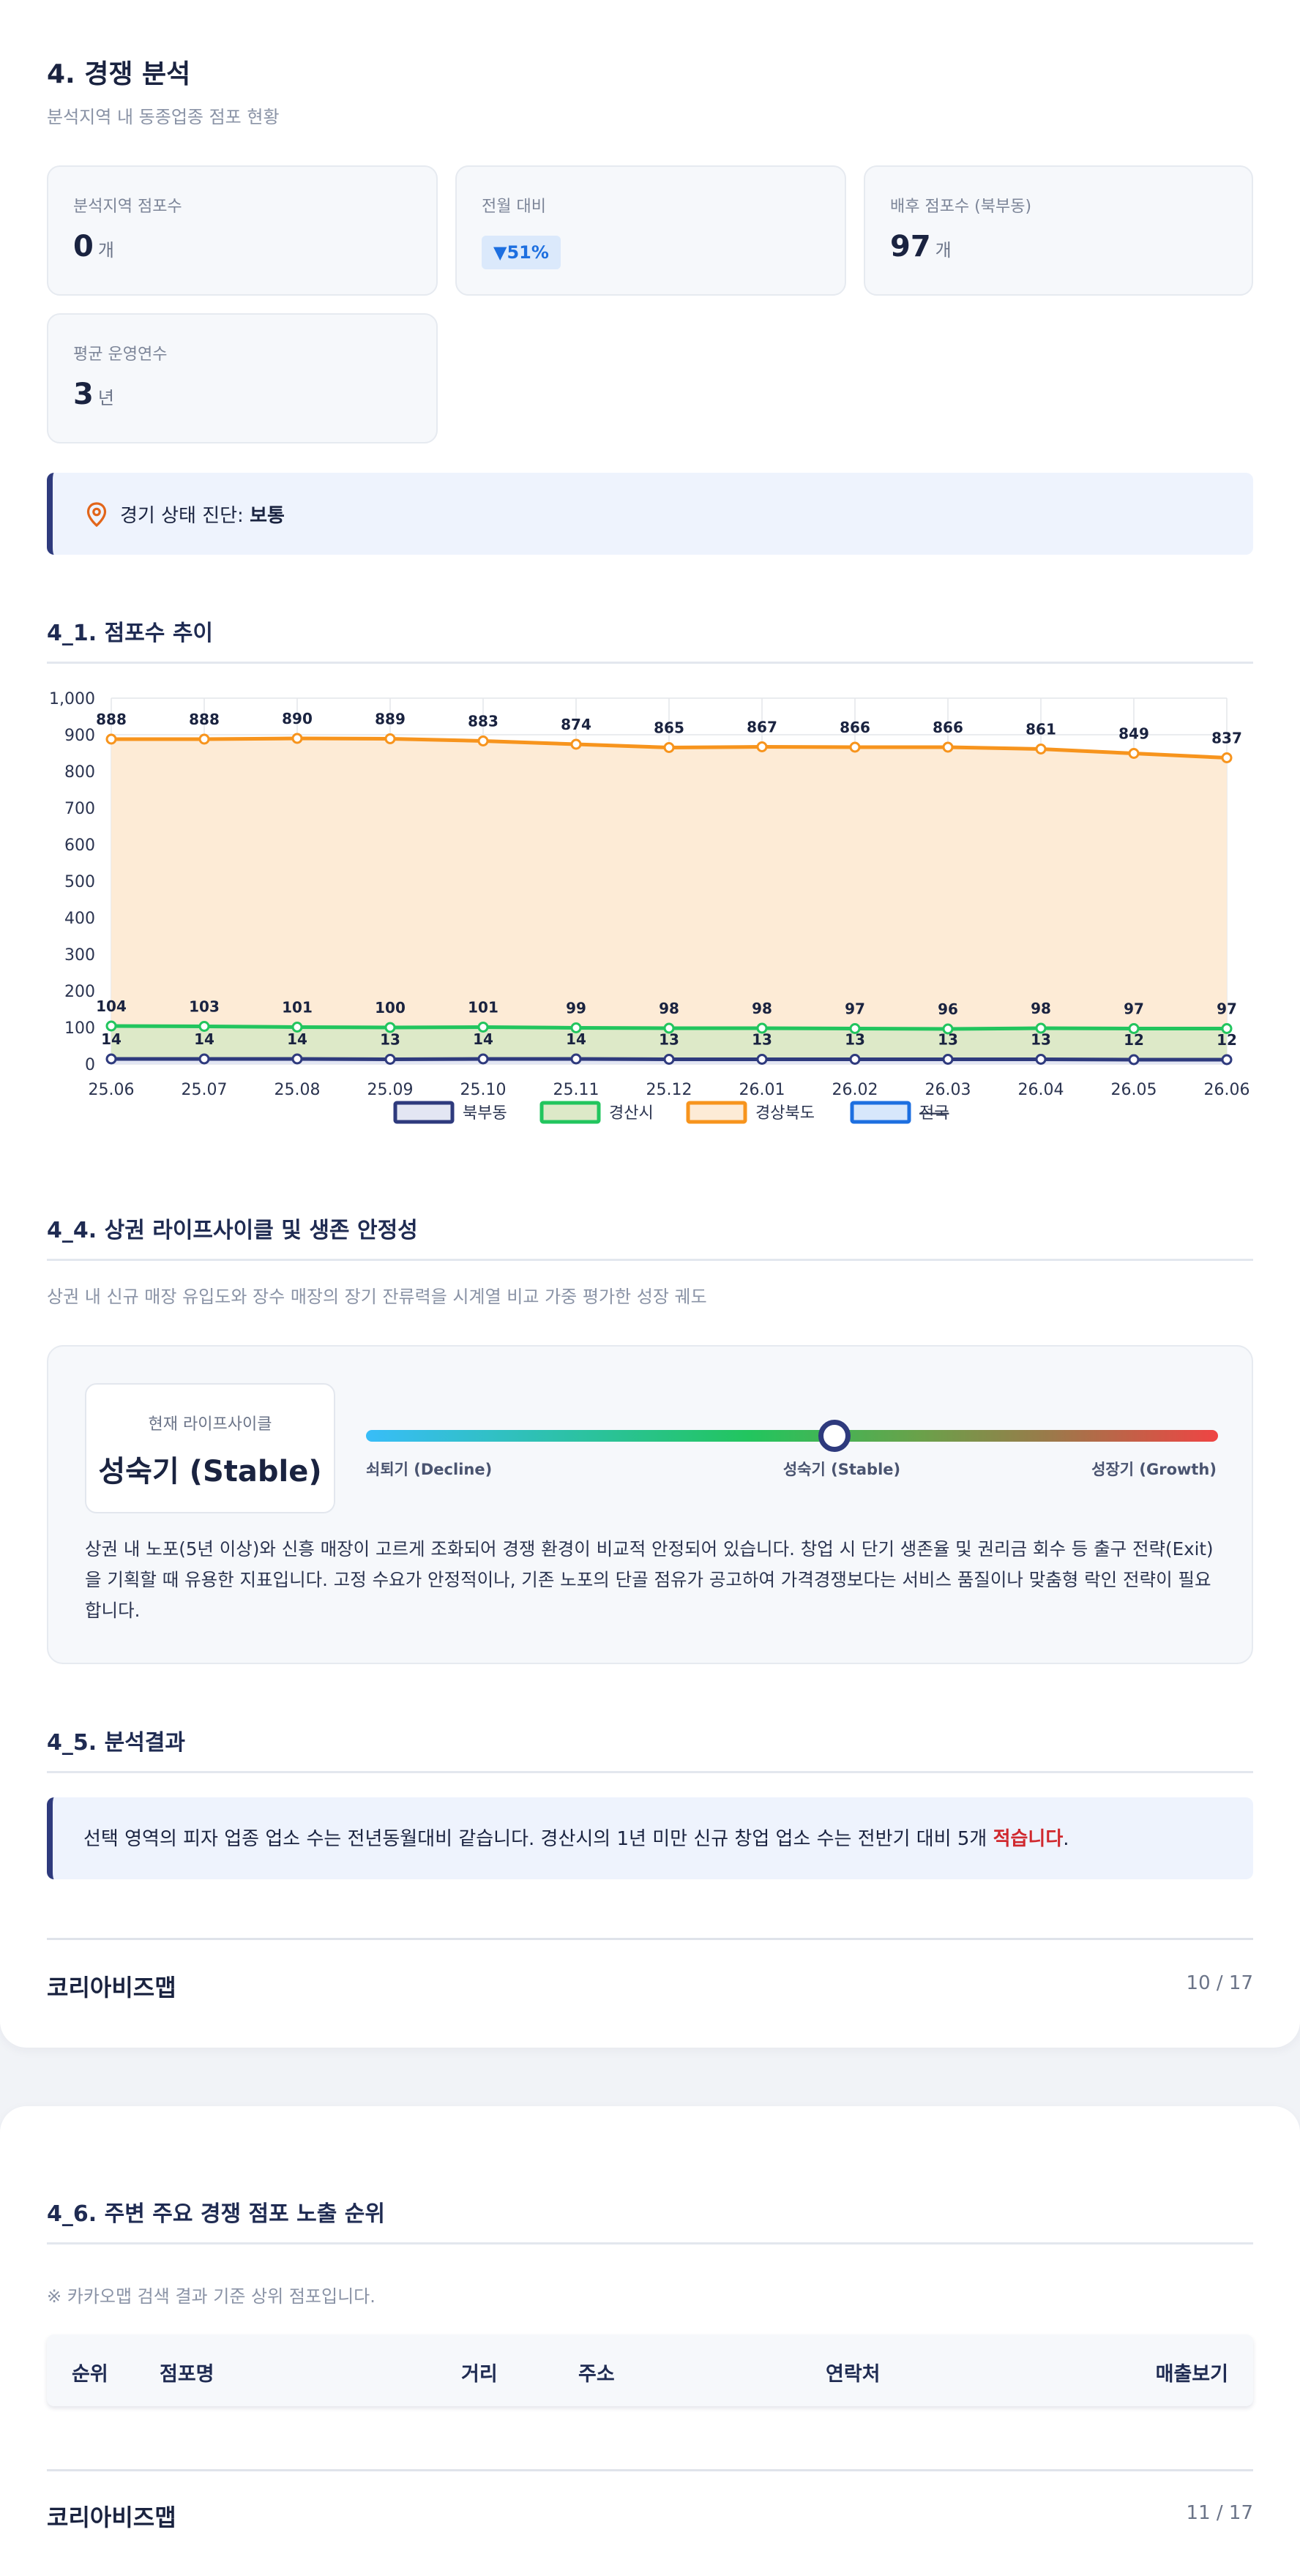 The height and width of the screenshot is (2576, 1300). What do you see at coordinates (650, 1970) in the screenshot?
I see `page-footer: 코리아비즈맵 10 / 17` at bounding box center [650, 1970].